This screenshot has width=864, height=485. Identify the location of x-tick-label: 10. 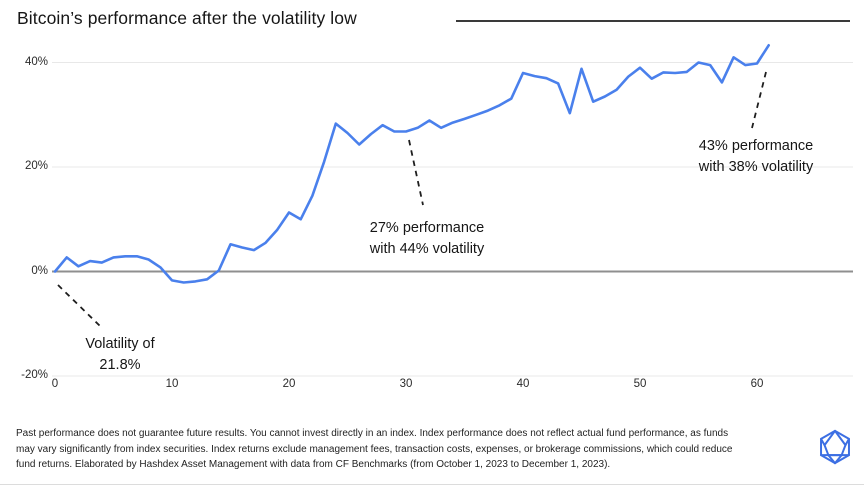
(172, 384).